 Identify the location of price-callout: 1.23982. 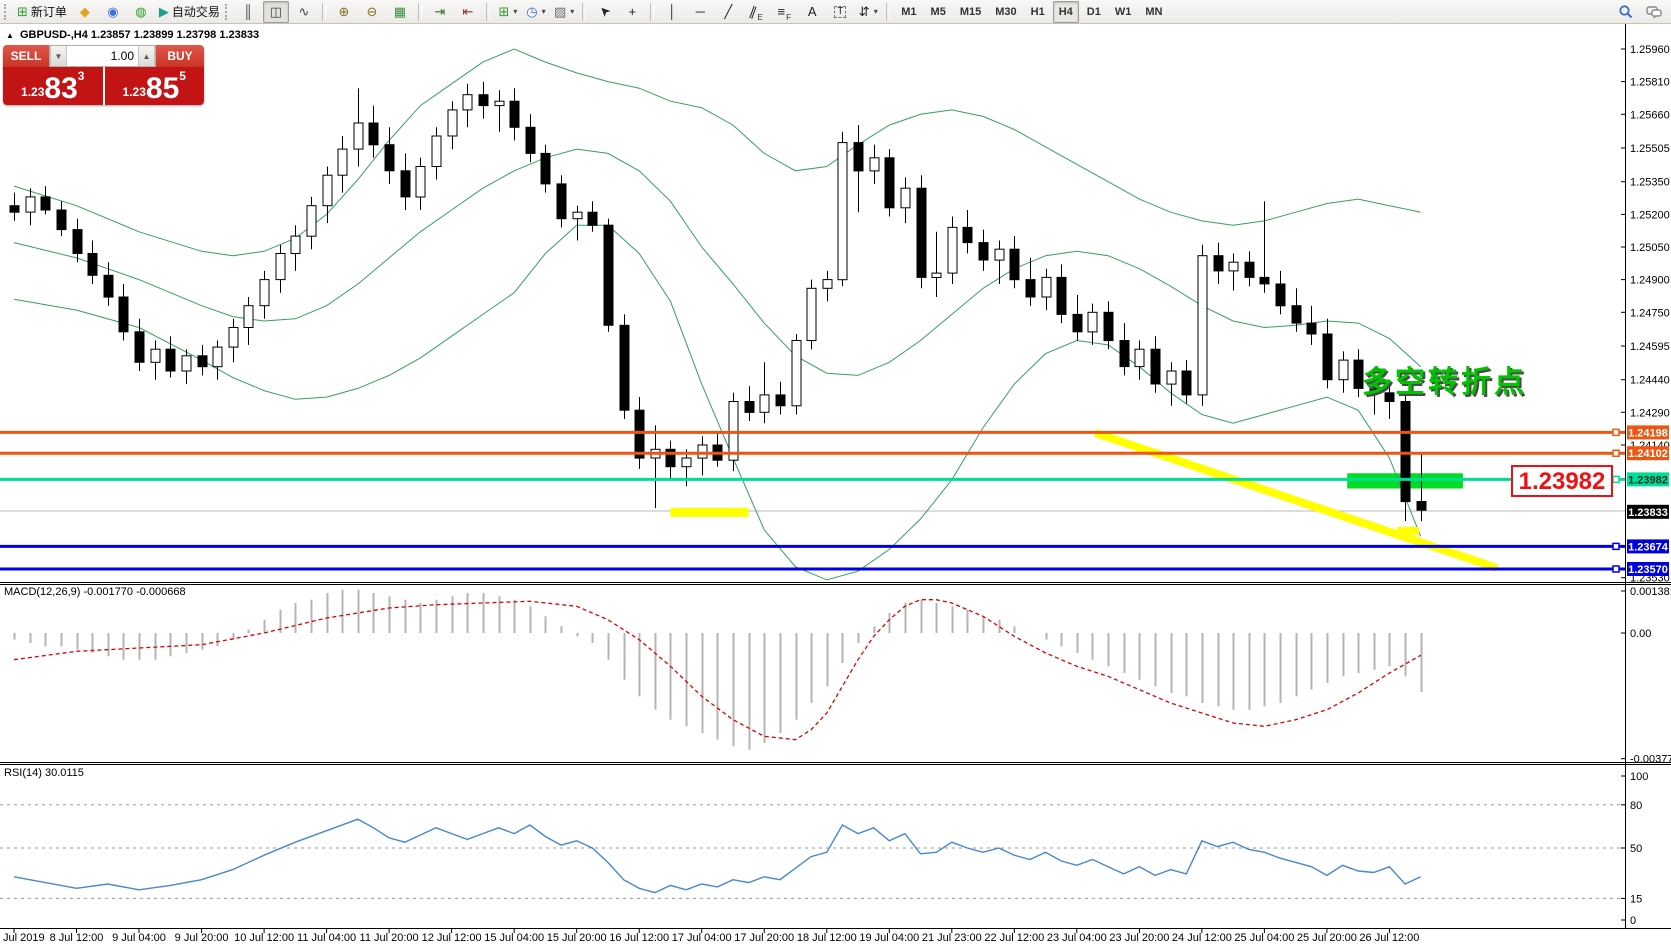
(1562, 481).